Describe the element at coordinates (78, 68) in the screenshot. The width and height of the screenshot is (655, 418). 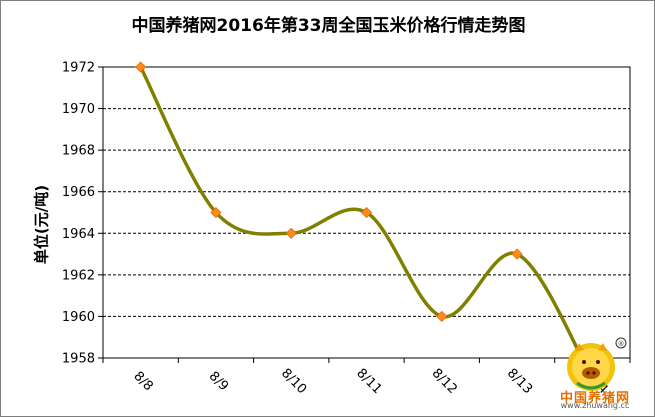
I see `y-tick-label: 1972` at that location.